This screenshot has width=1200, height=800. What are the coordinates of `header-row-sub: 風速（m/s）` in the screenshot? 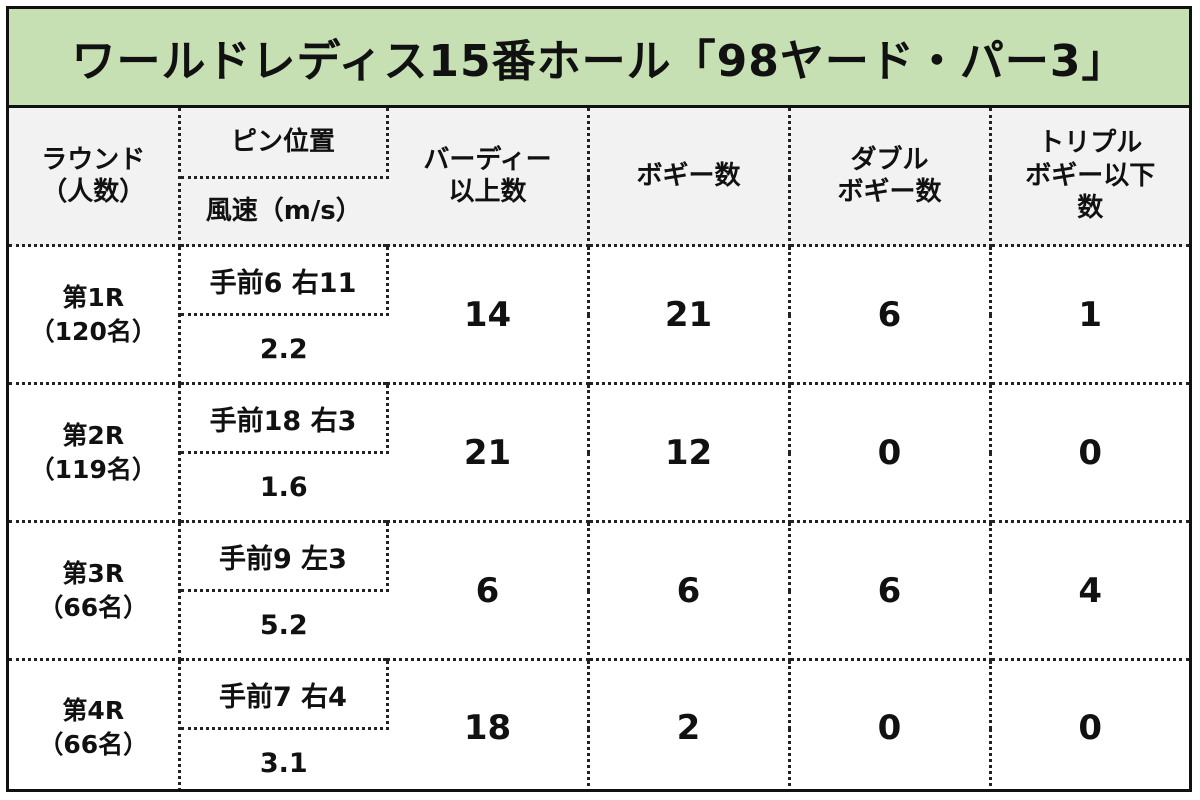 It's located at (599, 212).